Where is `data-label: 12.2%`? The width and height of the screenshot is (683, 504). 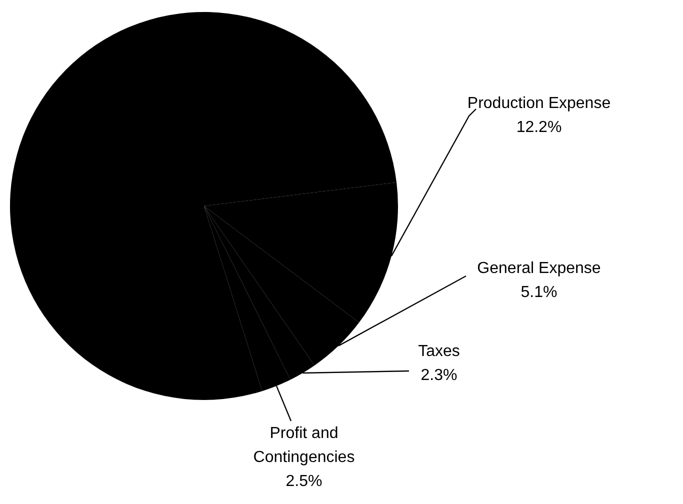
data-label: 12.2% is located at coordinates (539, 127).